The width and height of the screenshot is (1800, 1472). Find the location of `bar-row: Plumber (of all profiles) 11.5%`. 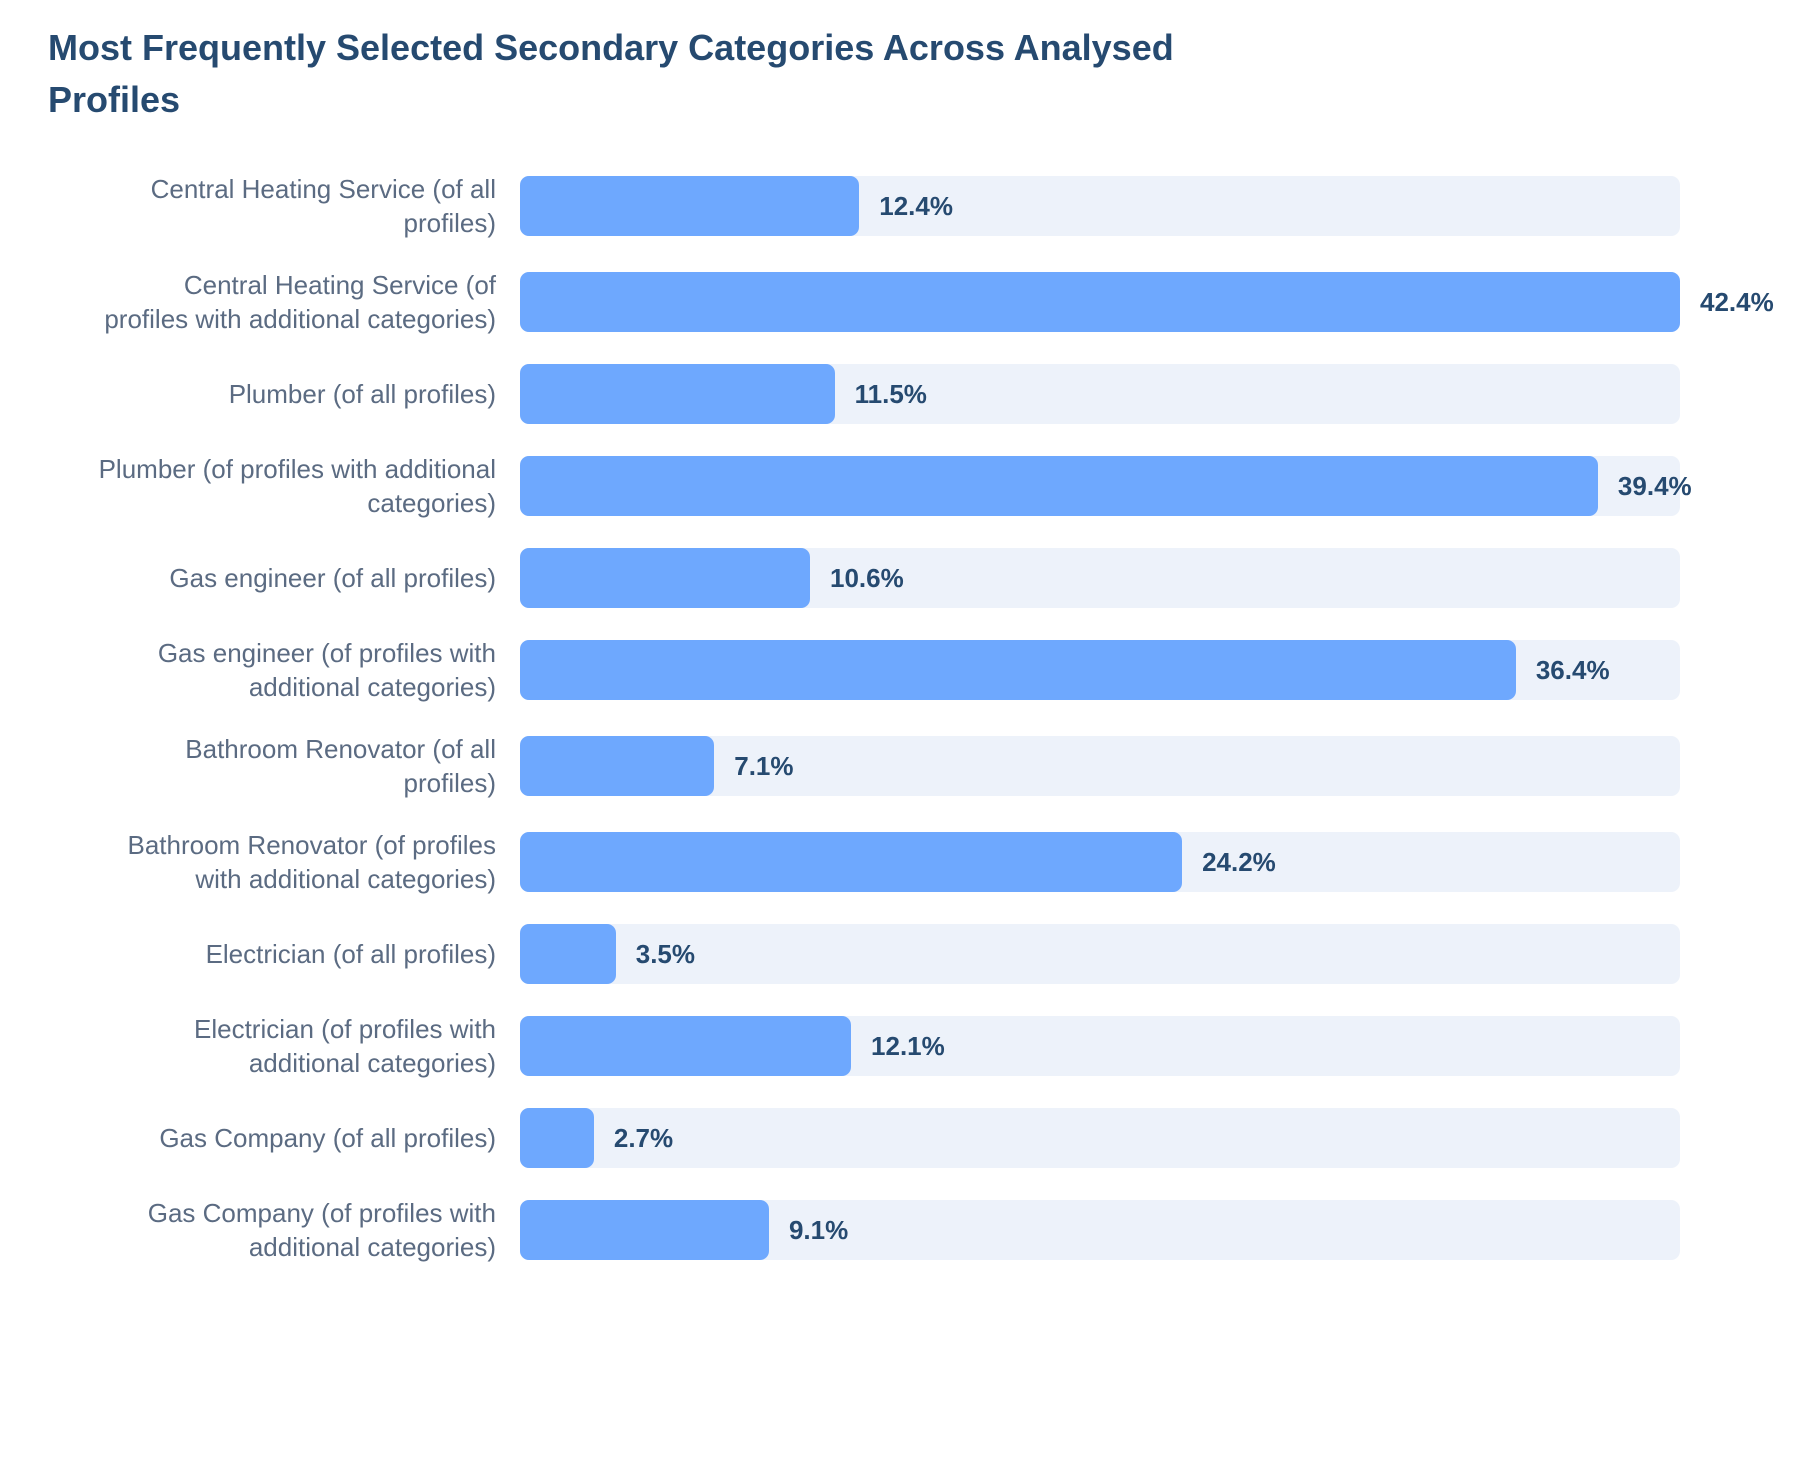

bar-row: Plumber (of all profiles) 11.5% is located at coordinates (908, 394).